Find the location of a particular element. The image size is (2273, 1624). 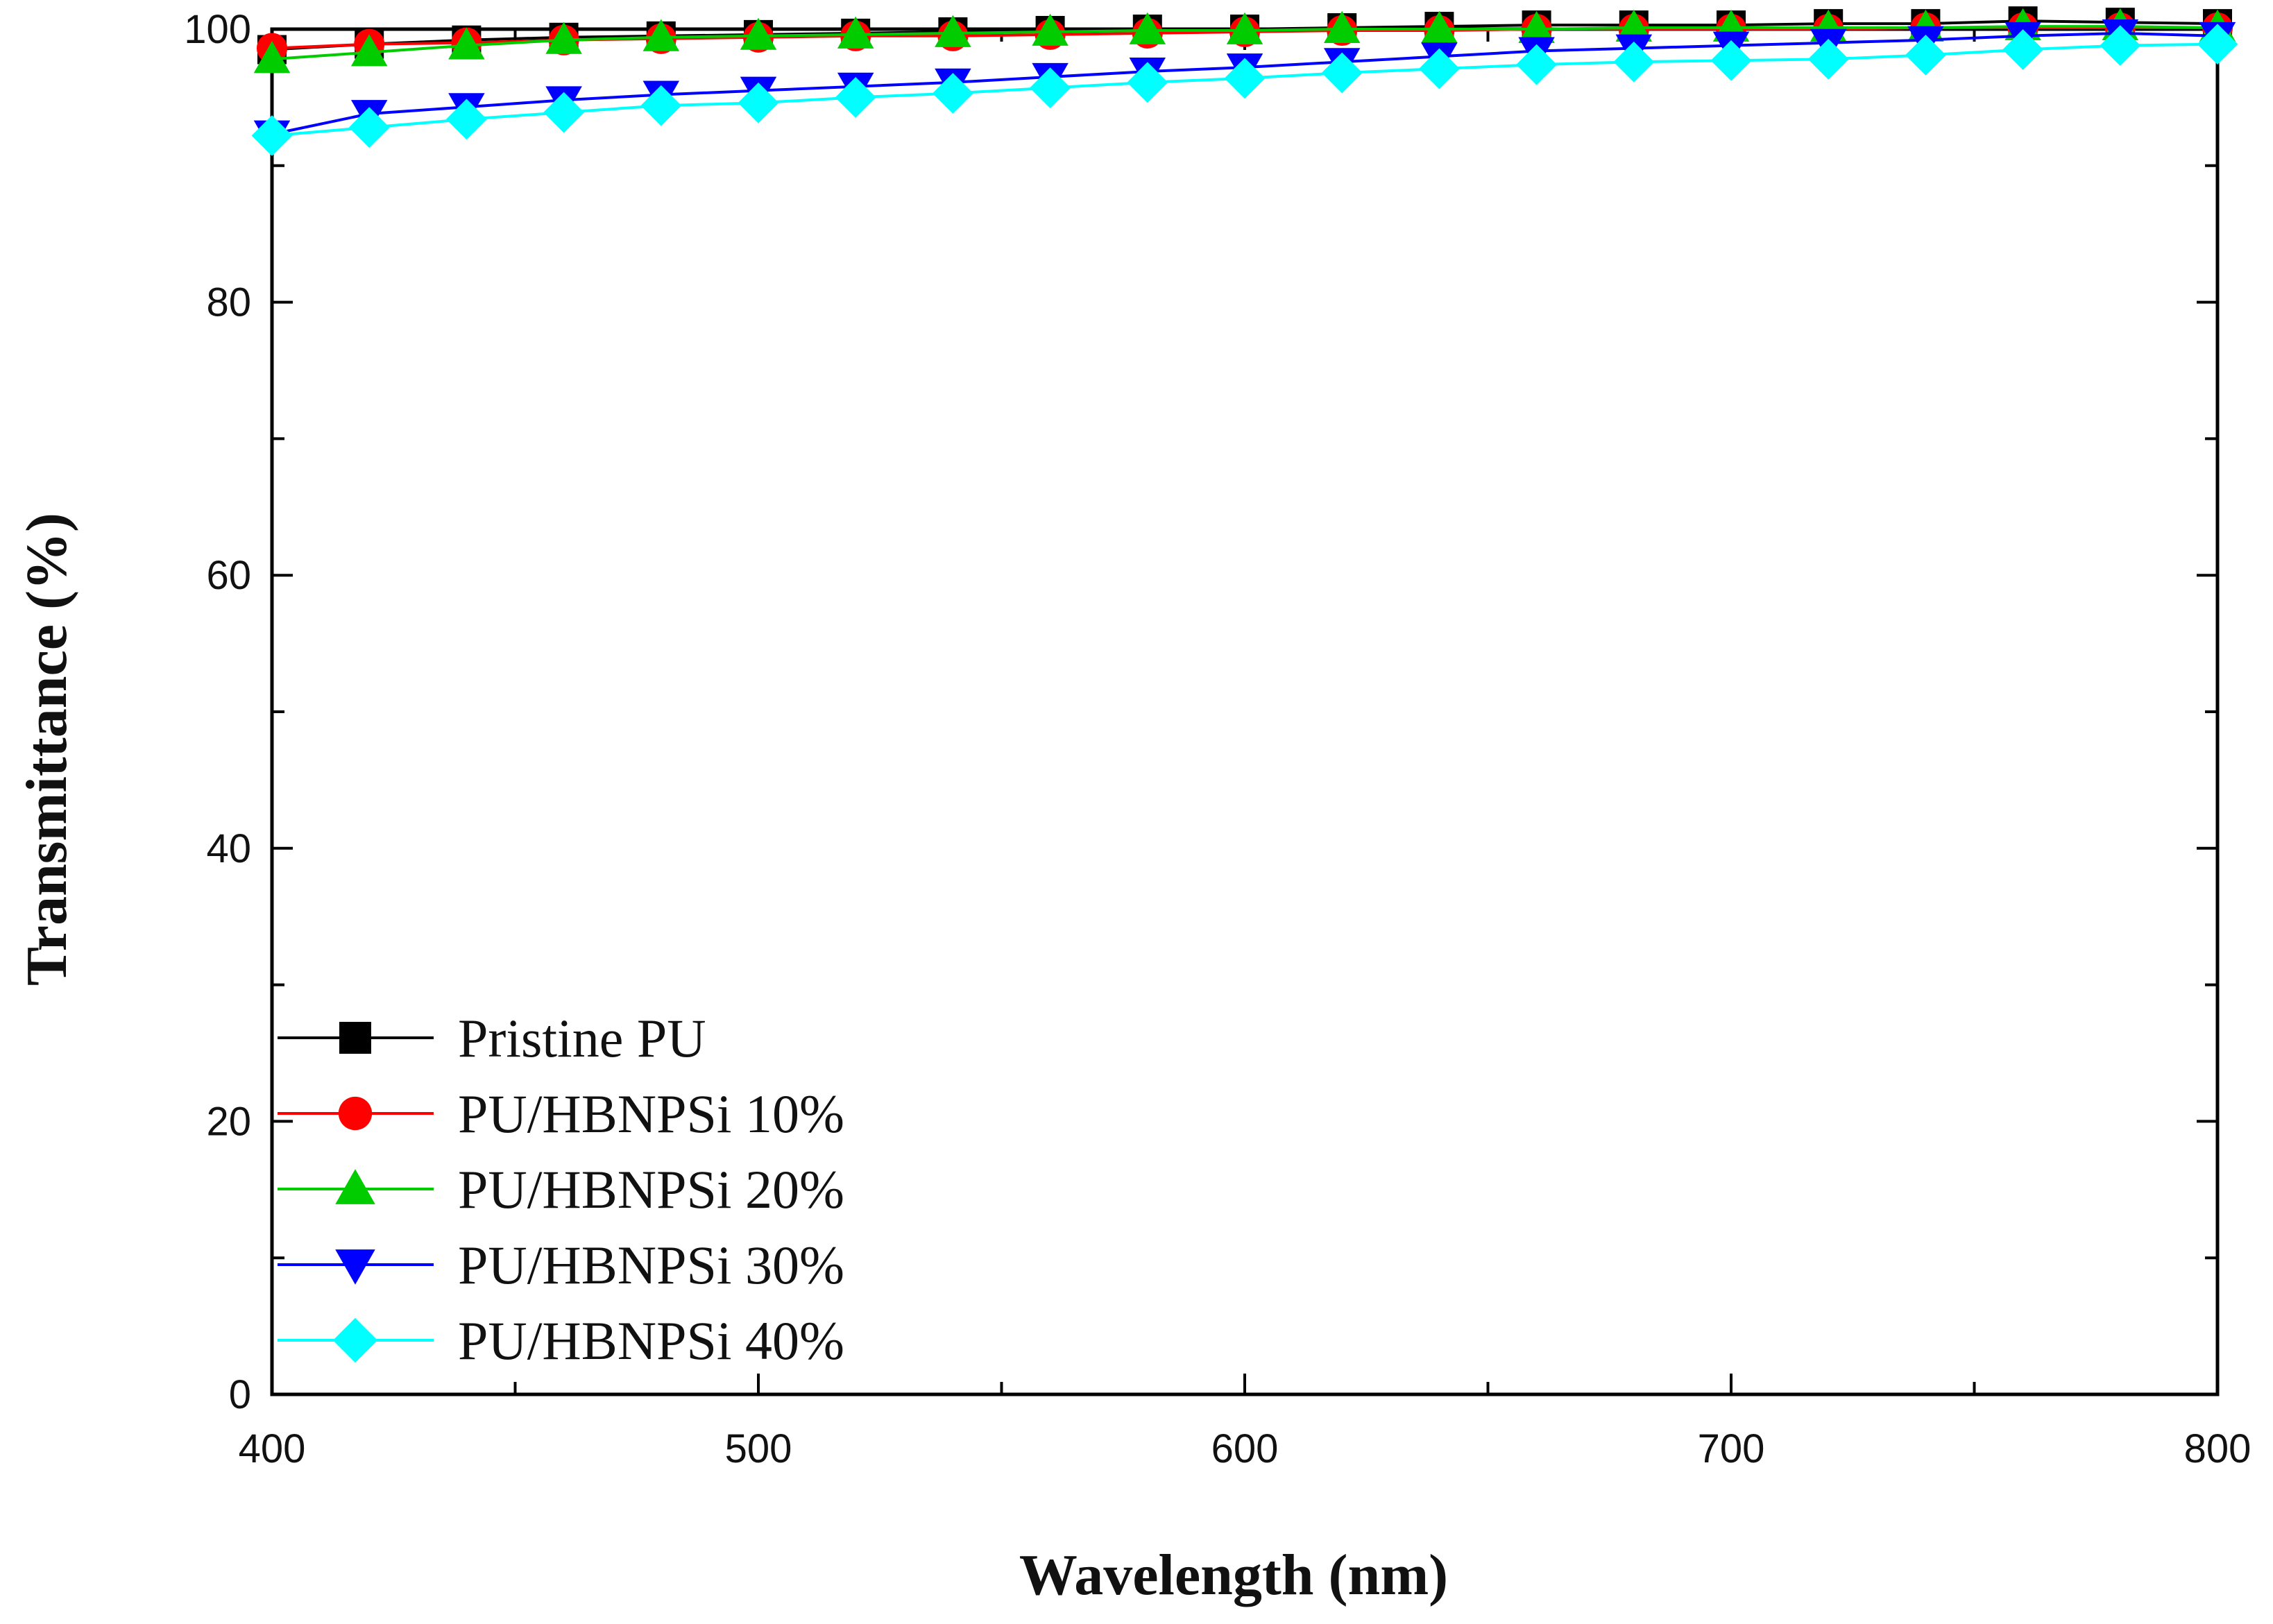

y-tick-labels: 0 20 40 60 80 100 is located at coordinates (217, 712).